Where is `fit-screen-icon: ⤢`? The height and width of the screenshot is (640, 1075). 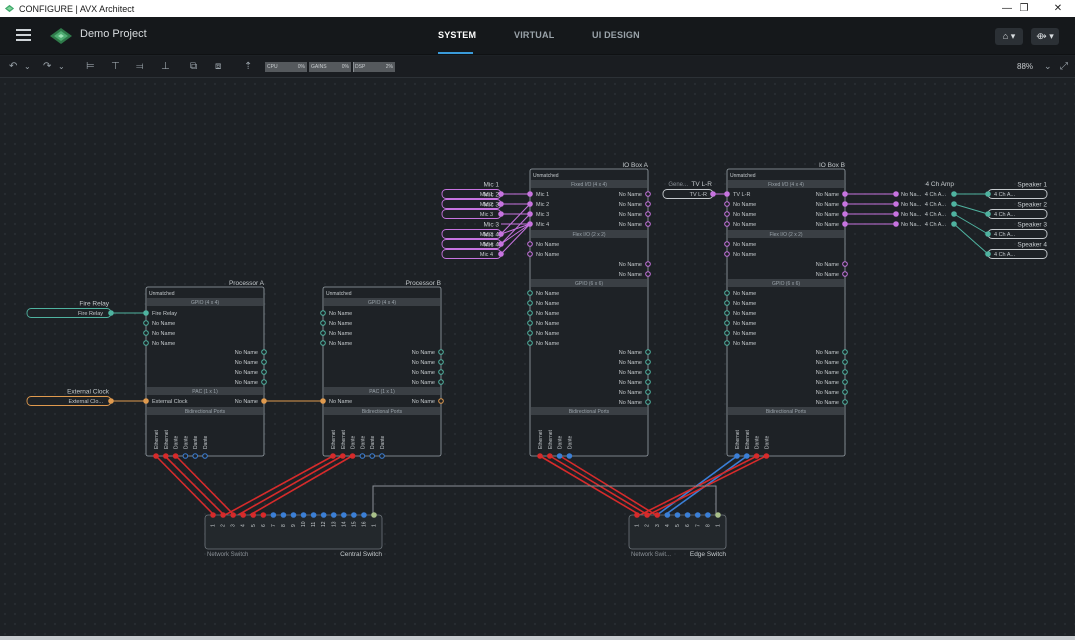 fit-screen-icon: ⤢ is located at coordinates (1064, 66).